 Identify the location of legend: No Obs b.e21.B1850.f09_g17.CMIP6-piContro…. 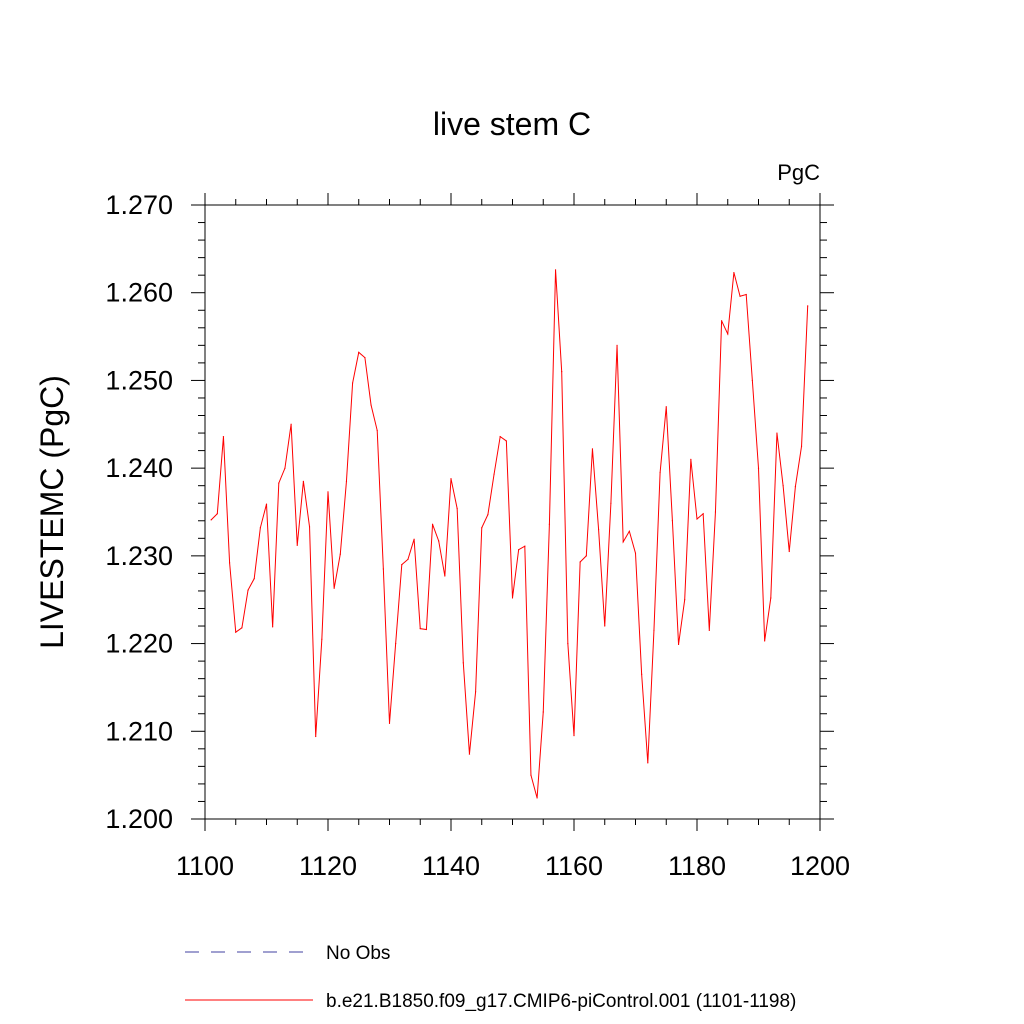
(490, 977).